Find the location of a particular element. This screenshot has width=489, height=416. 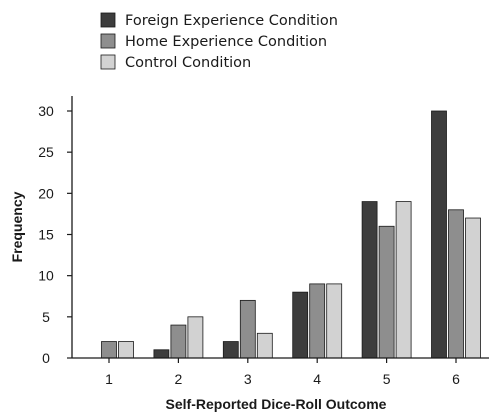

x-axis-title: Self-Reported Dice-Roll Outcome is located at coordinates (276, 404).